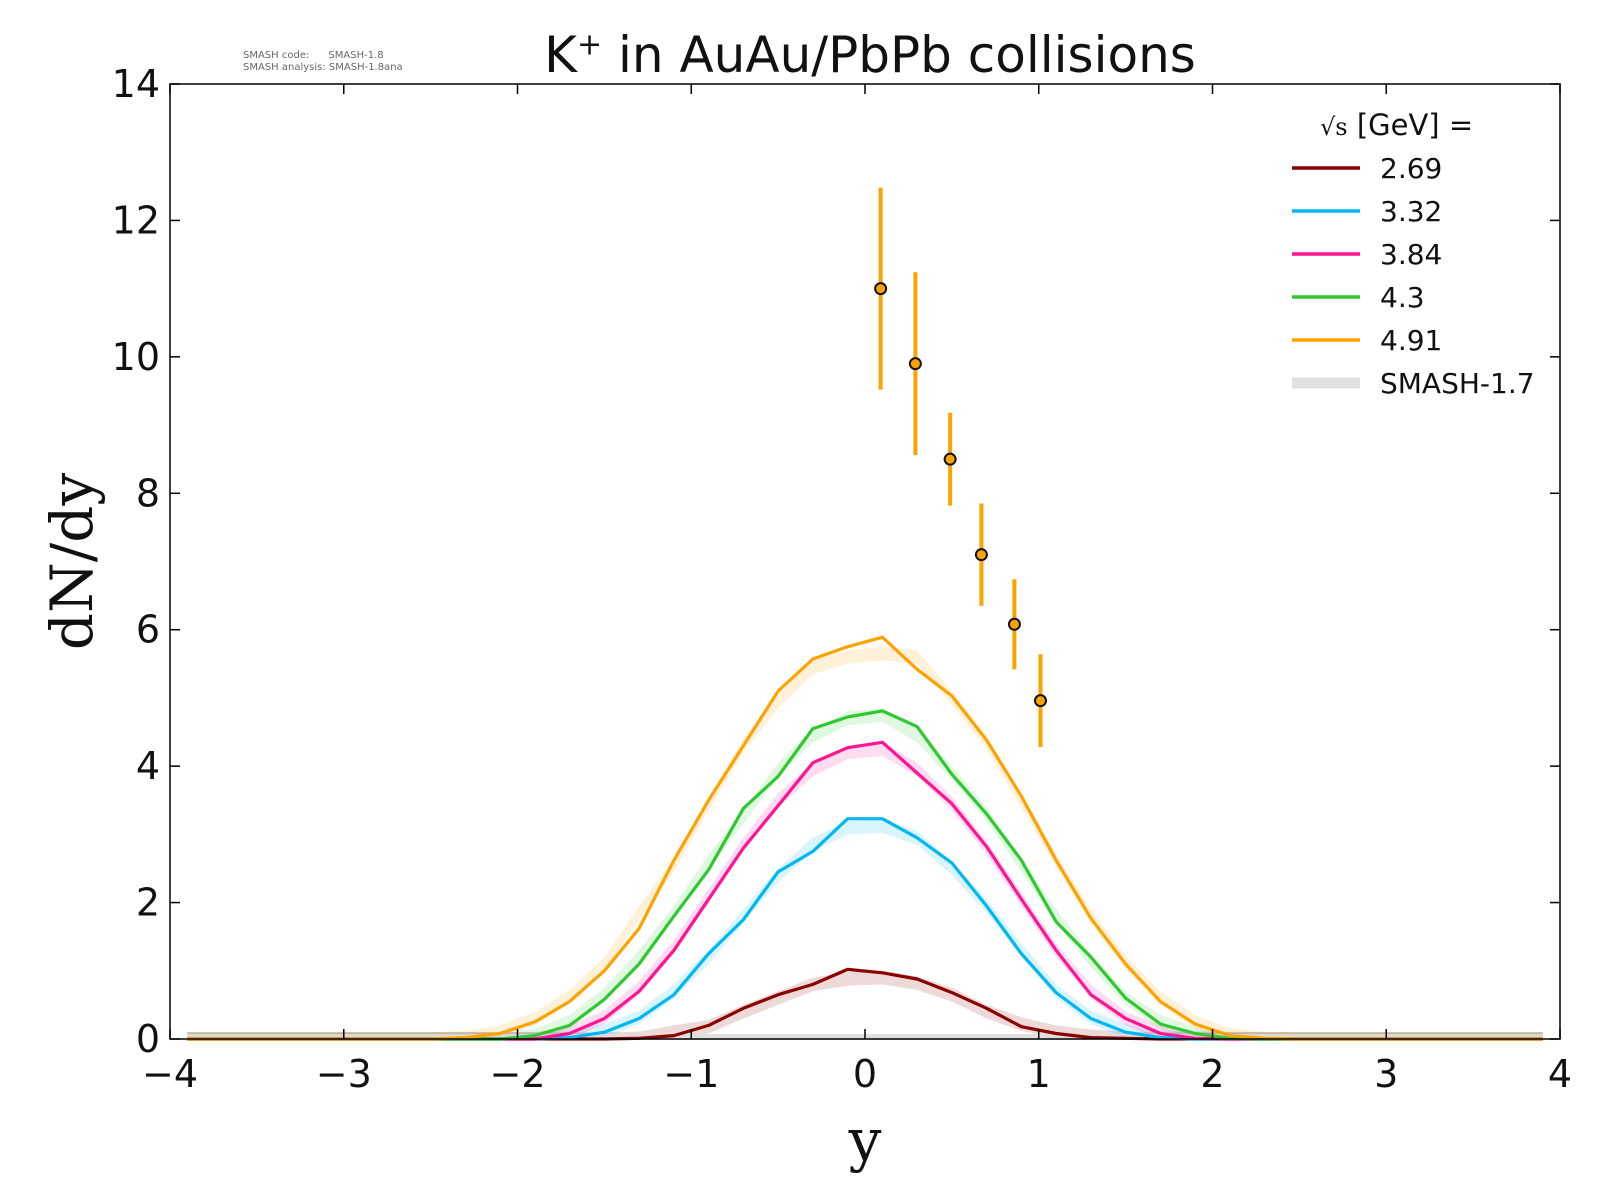 Image resolution: width=1600 pixels, height=1200 pixels. What do you see at coordinates (1212, 1074) in the screenshot?
I see `x-tick-label: 2` at bounding box center [1212, 1074].